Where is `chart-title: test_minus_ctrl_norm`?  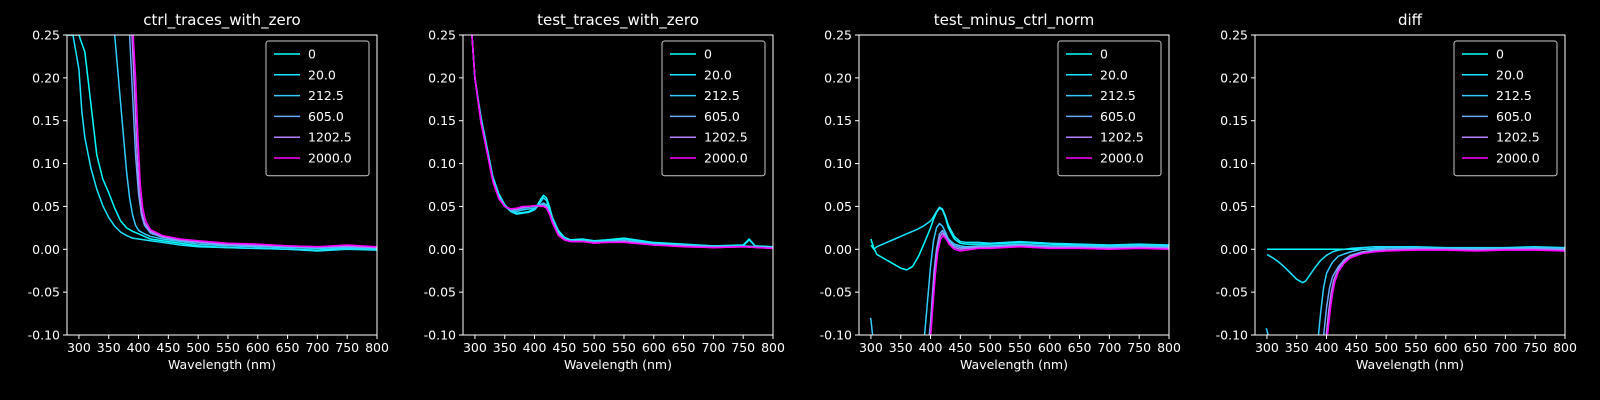
chart-title: test_minus_ctrl_norm is located at coordinates (1014, 20).